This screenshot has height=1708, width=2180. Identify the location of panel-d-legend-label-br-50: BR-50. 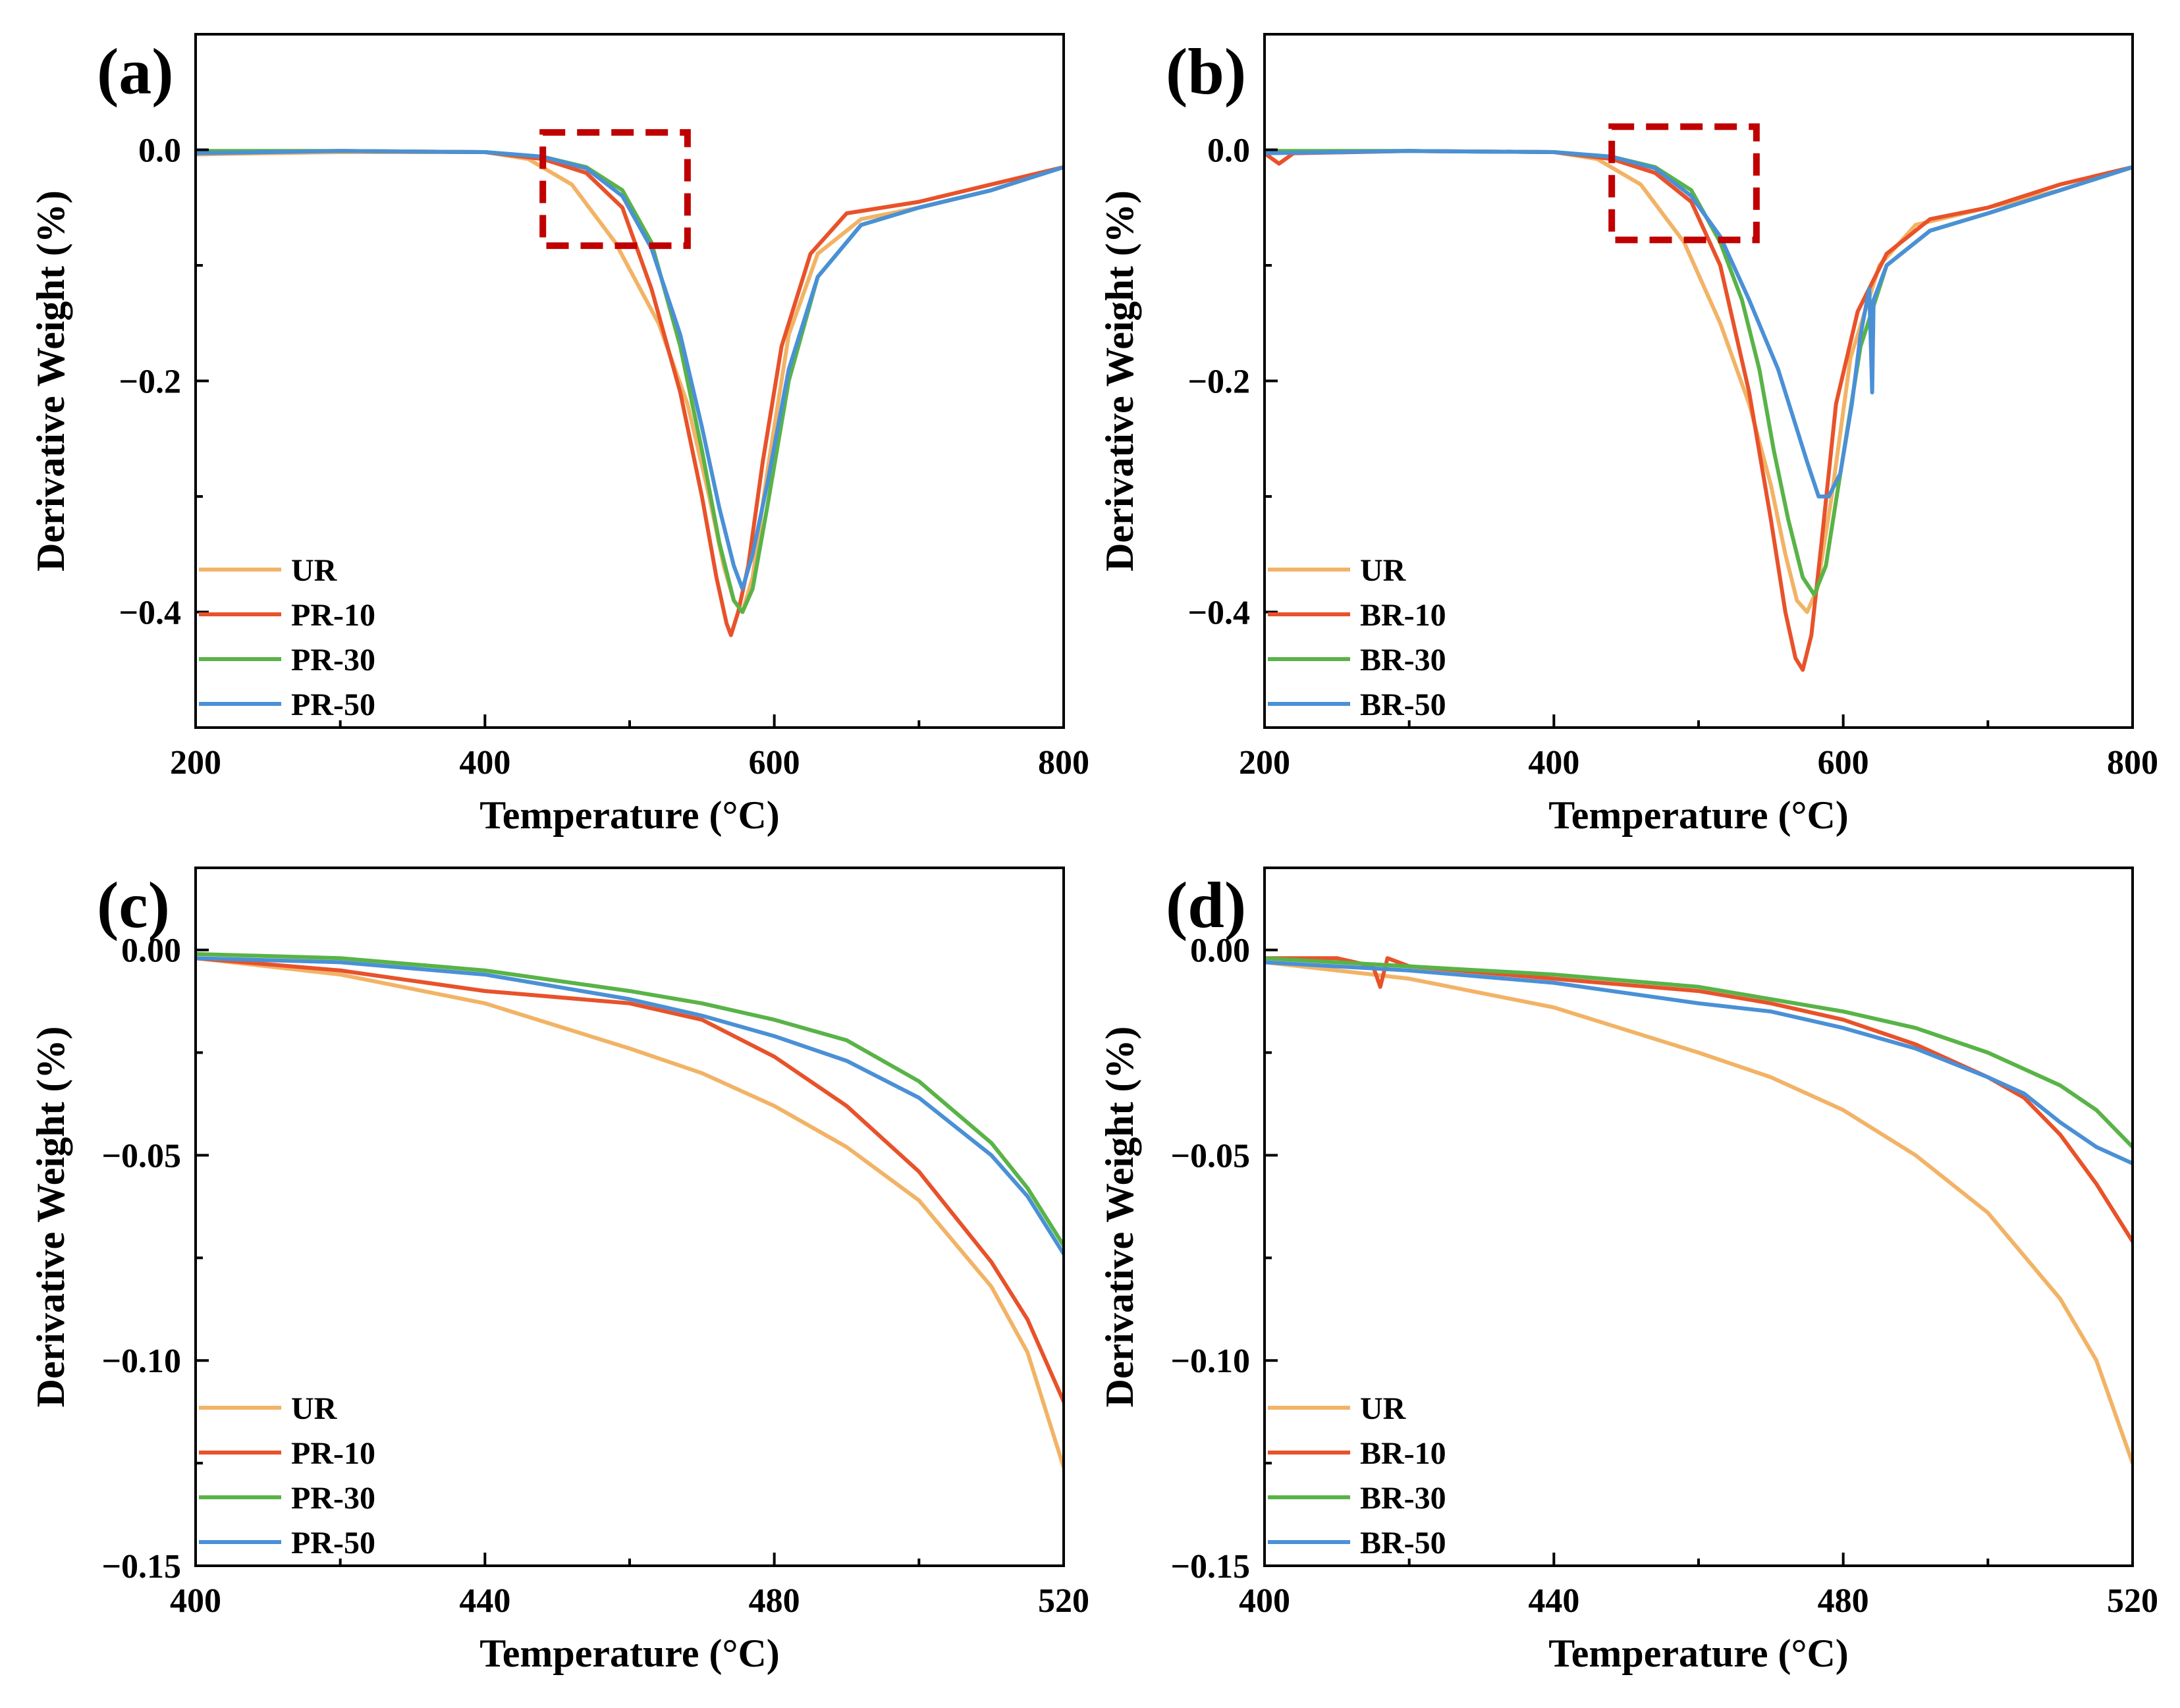
(1403, 1543).